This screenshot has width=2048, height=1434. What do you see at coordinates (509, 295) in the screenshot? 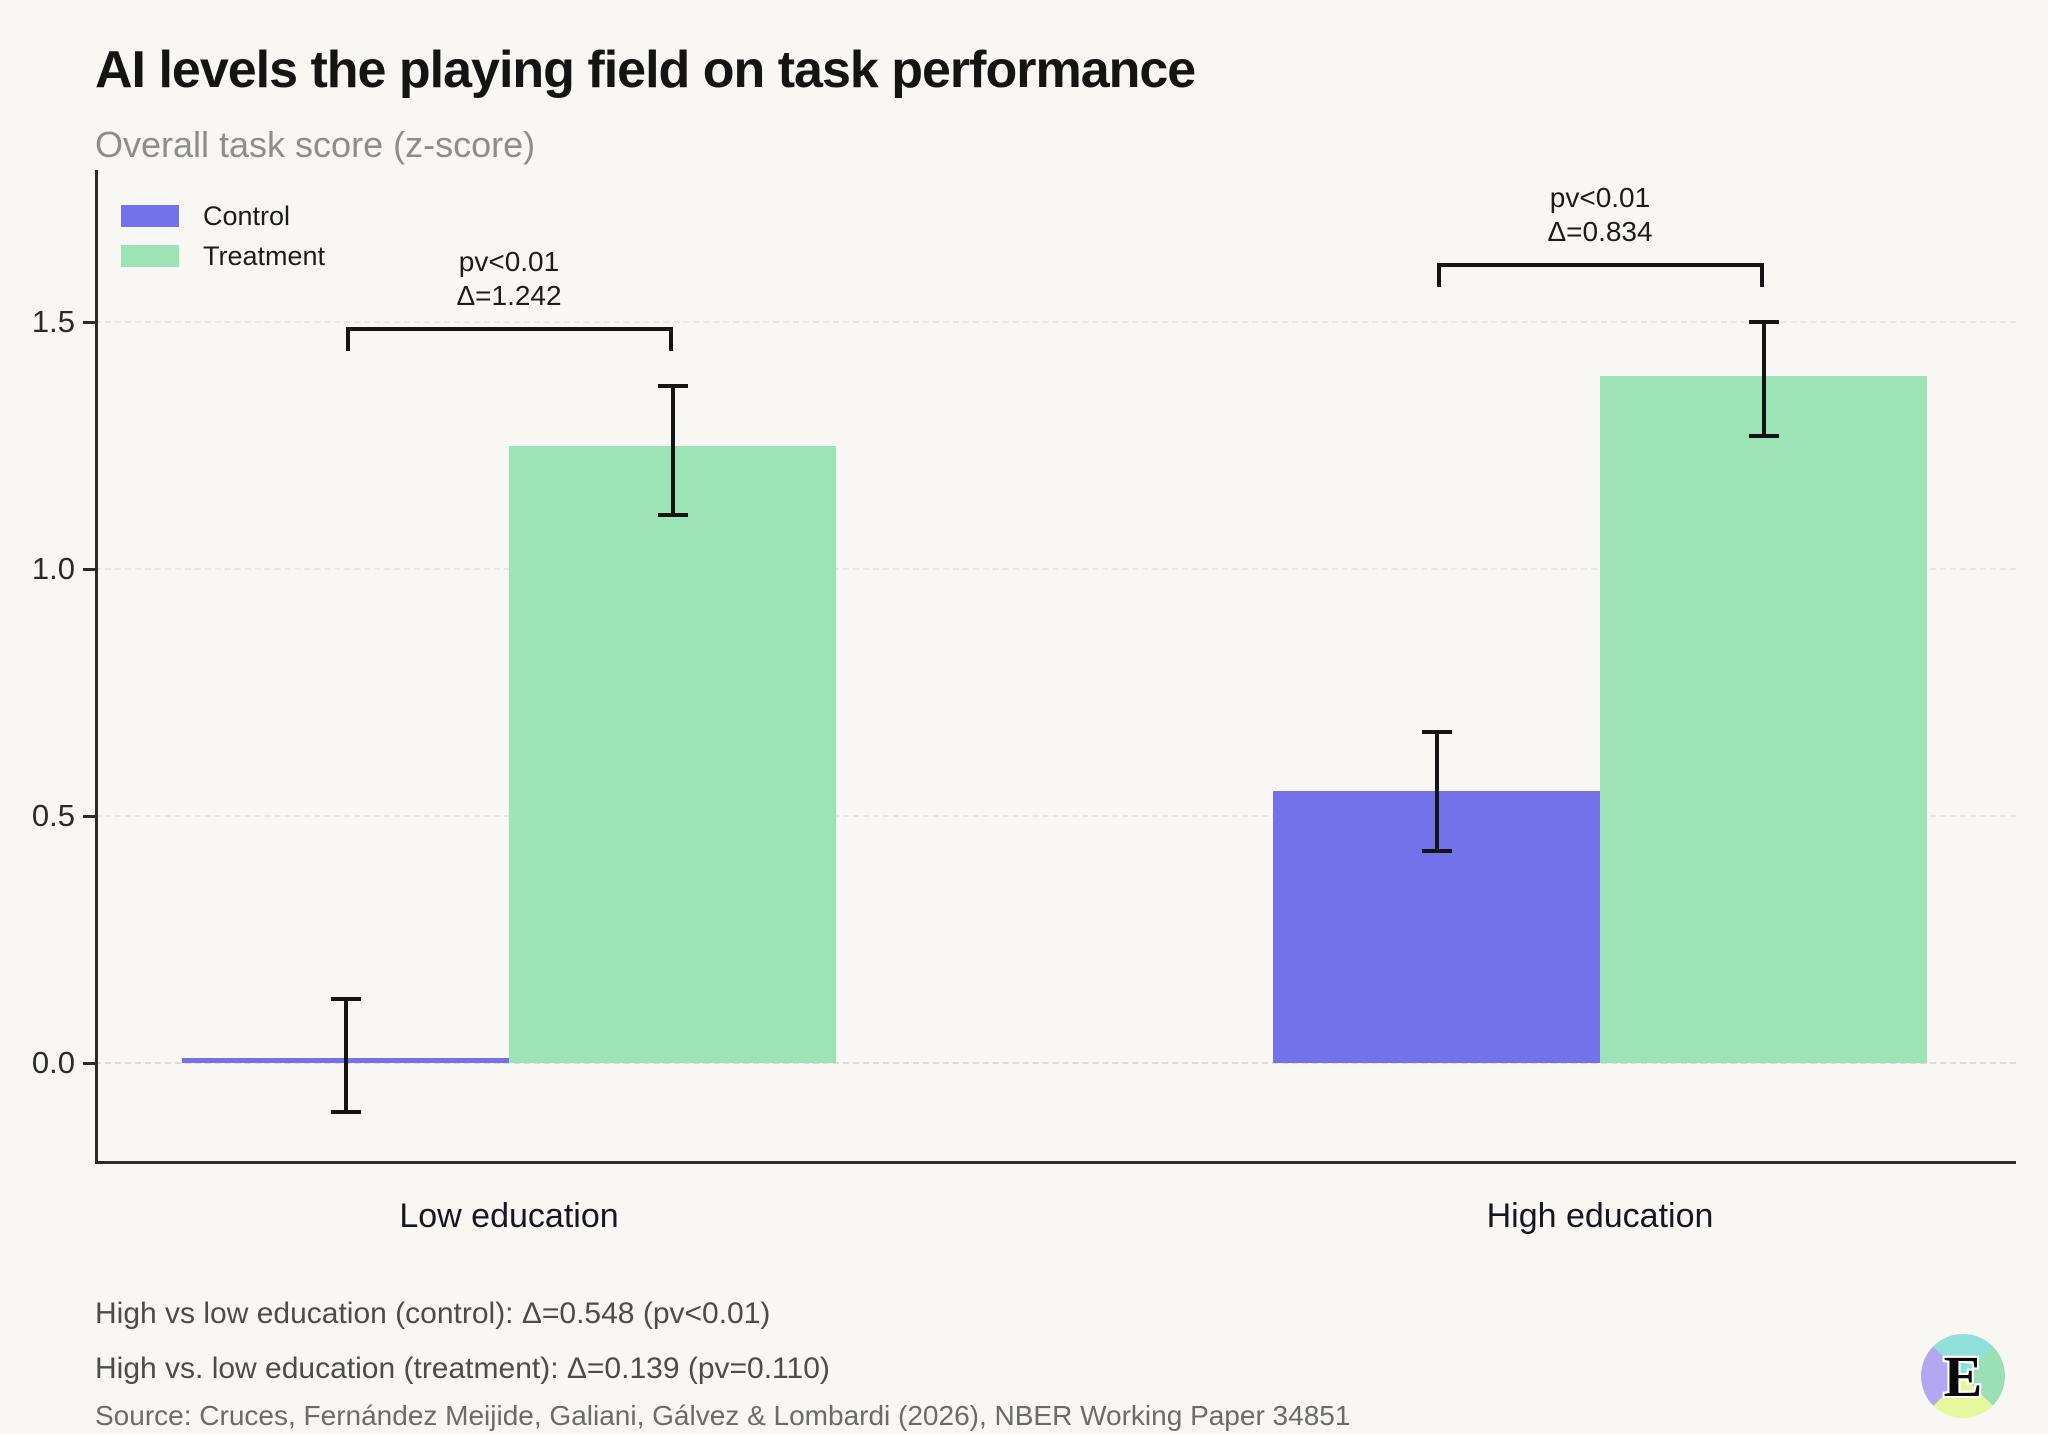
I see `sig-annotation-line: Δ=1.242` at bounding box center [509, 295].